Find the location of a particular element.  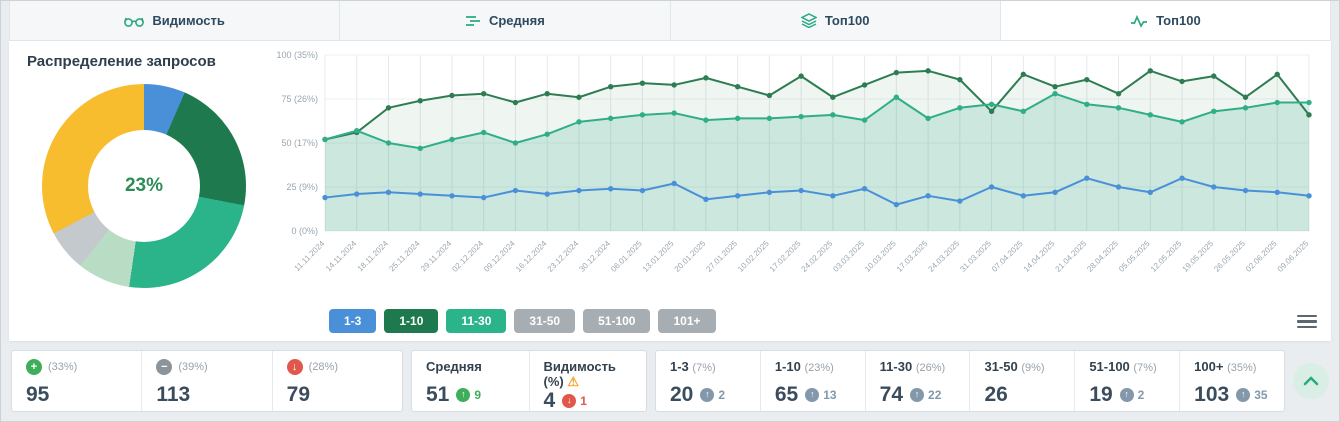

tab-visibility: Видимость is located at coordinates (175, 20).